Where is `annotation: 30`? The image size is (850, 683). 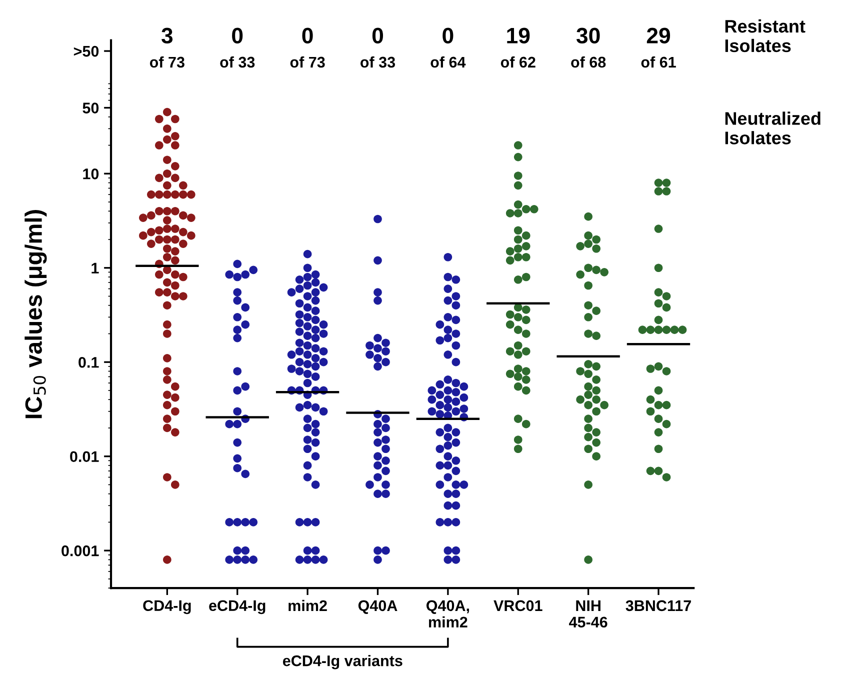
annotation: 30 is located at coordinates (588, 36).